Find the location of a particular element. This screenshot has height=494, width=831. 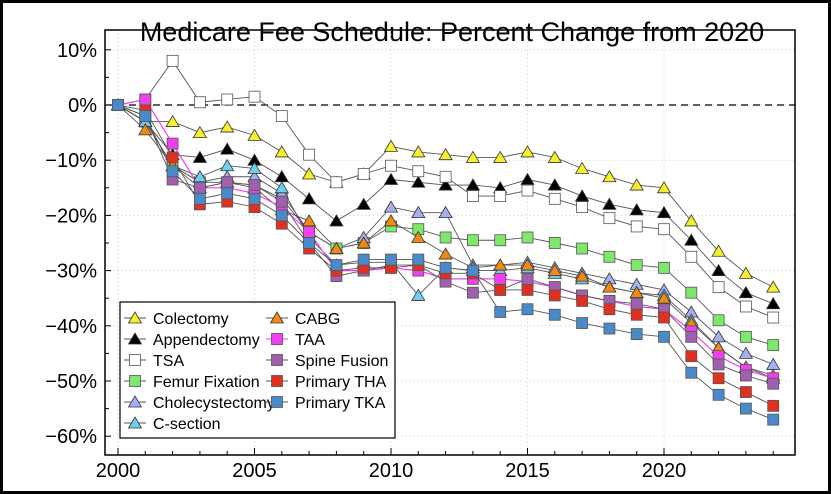

legend-label: Femur Fixation is located at coordinates (206, 382).